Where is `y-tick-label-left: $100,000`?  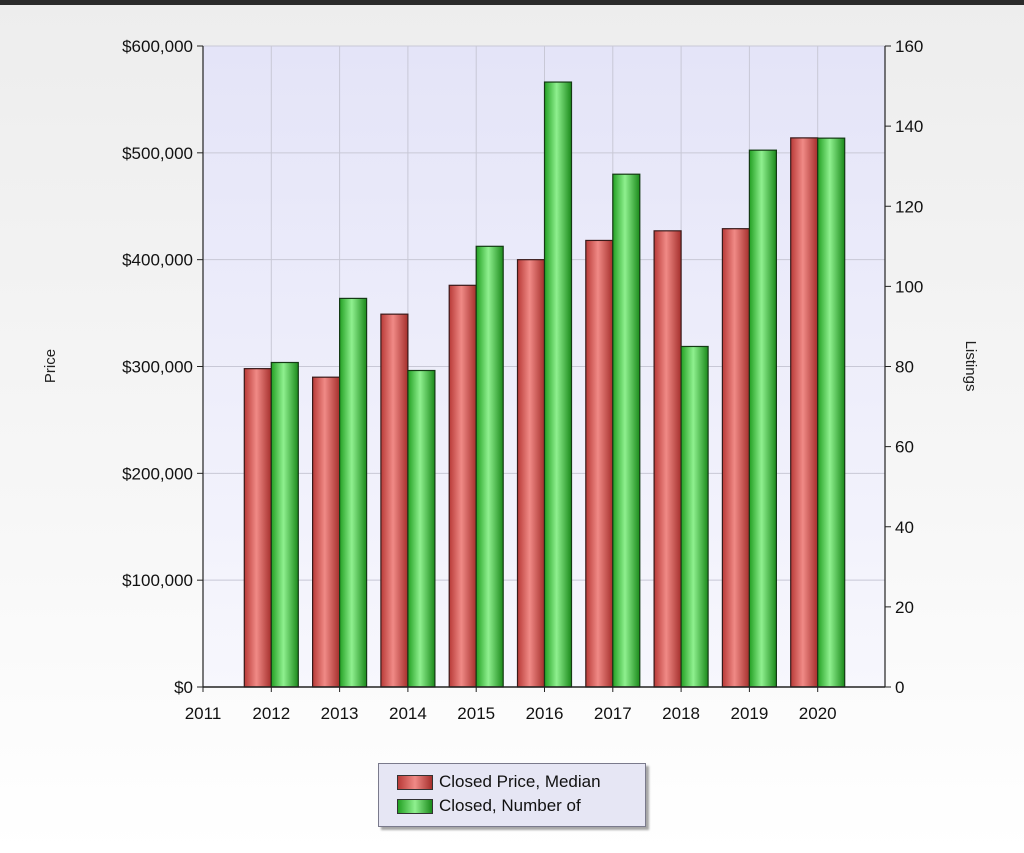
y-tick-label-left: $100,000 is located at coordinates (157, 580).